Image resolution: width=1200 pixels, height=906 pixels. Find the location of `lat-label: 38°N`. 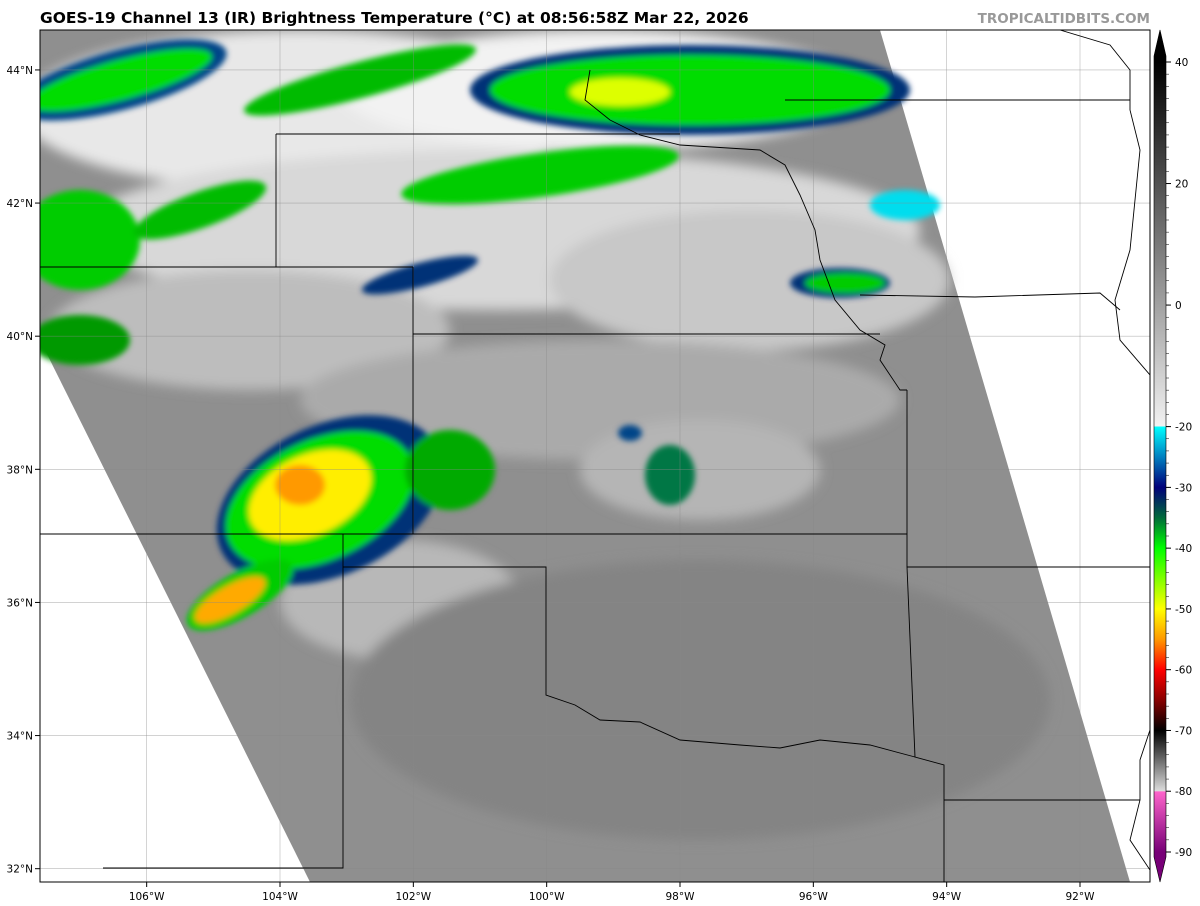

lat-label: 38°N is located at coordinates (20, 470).